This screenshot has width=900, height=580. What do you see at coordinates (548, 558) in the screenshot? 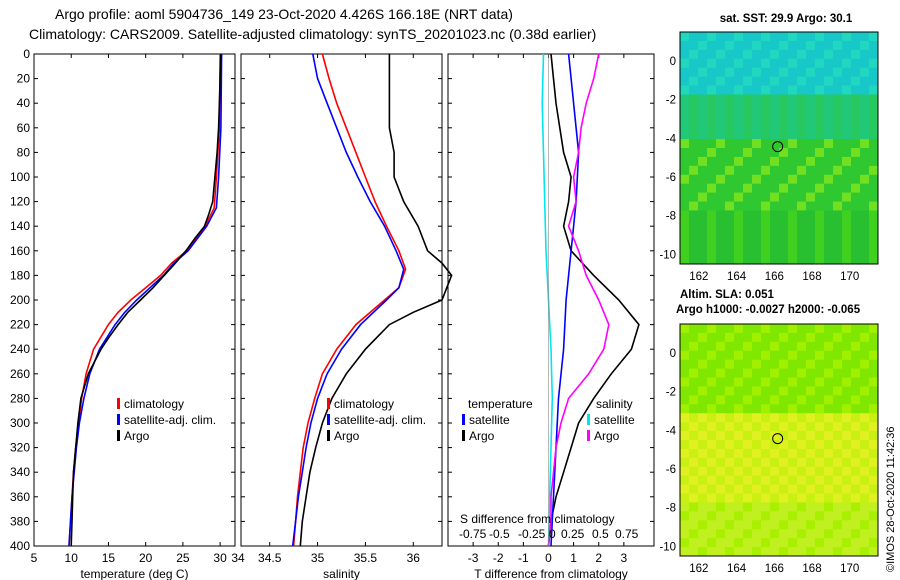
I see `x-tick-label: 0` at bounding box center [548, 558].